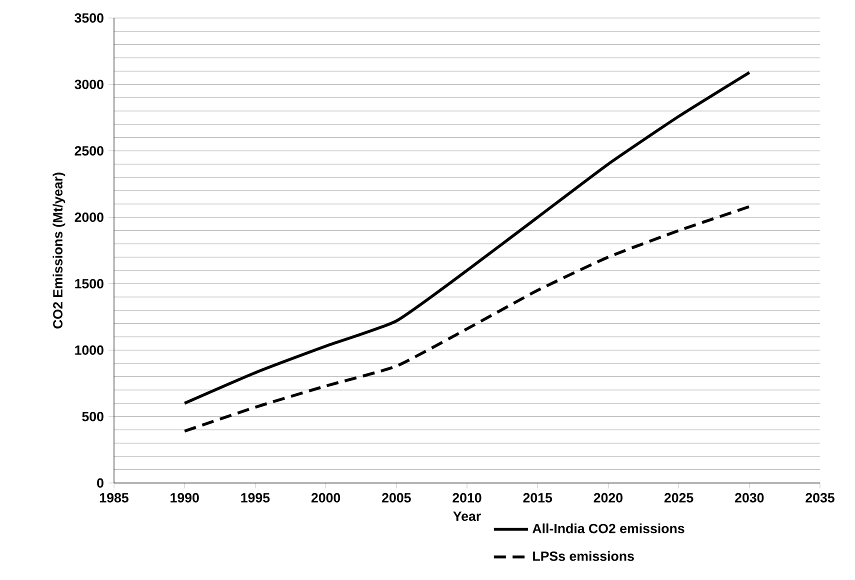 Image resolution: width=855 pixels, height=580 pixels. I want to click on x-axis-title: Year, so click(467, 516).